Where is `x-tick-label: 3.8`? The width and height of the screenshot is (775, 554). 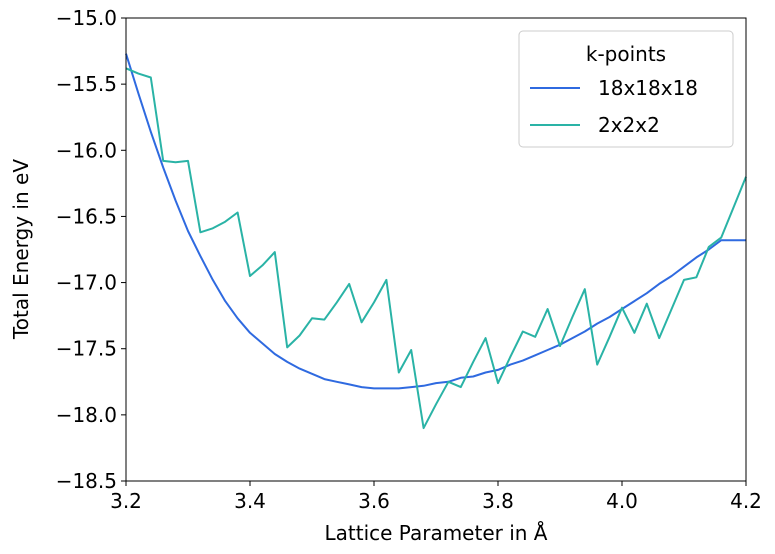 x-tick-label: 3.8 is located at coordinates (498, 501).